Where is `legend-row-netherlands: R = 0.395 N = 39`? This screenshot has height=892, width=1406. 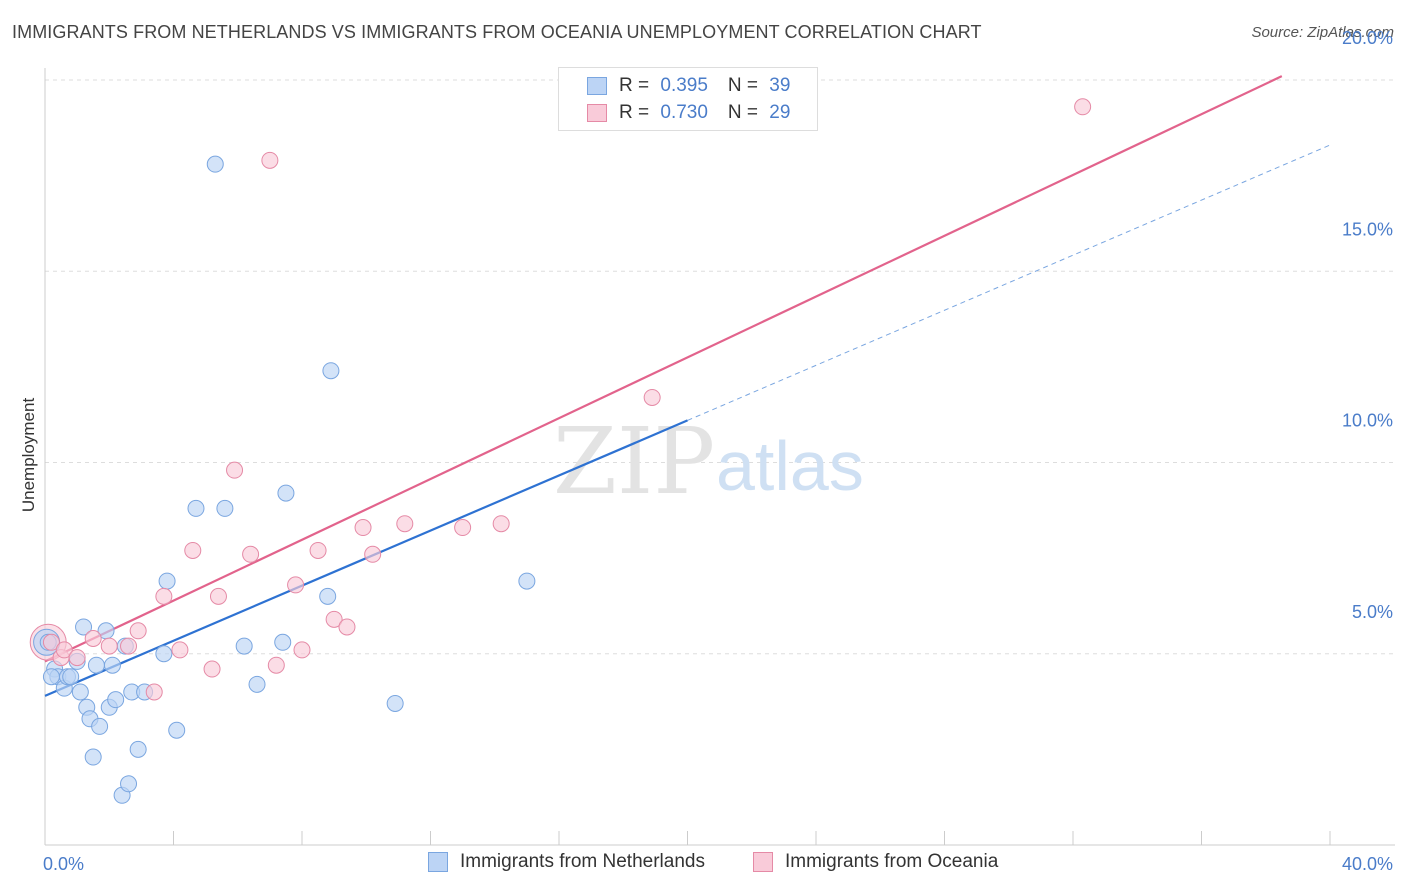
legend-row-netherlands: R = 0.395 N = 39 is located at coordinates (688, 86).